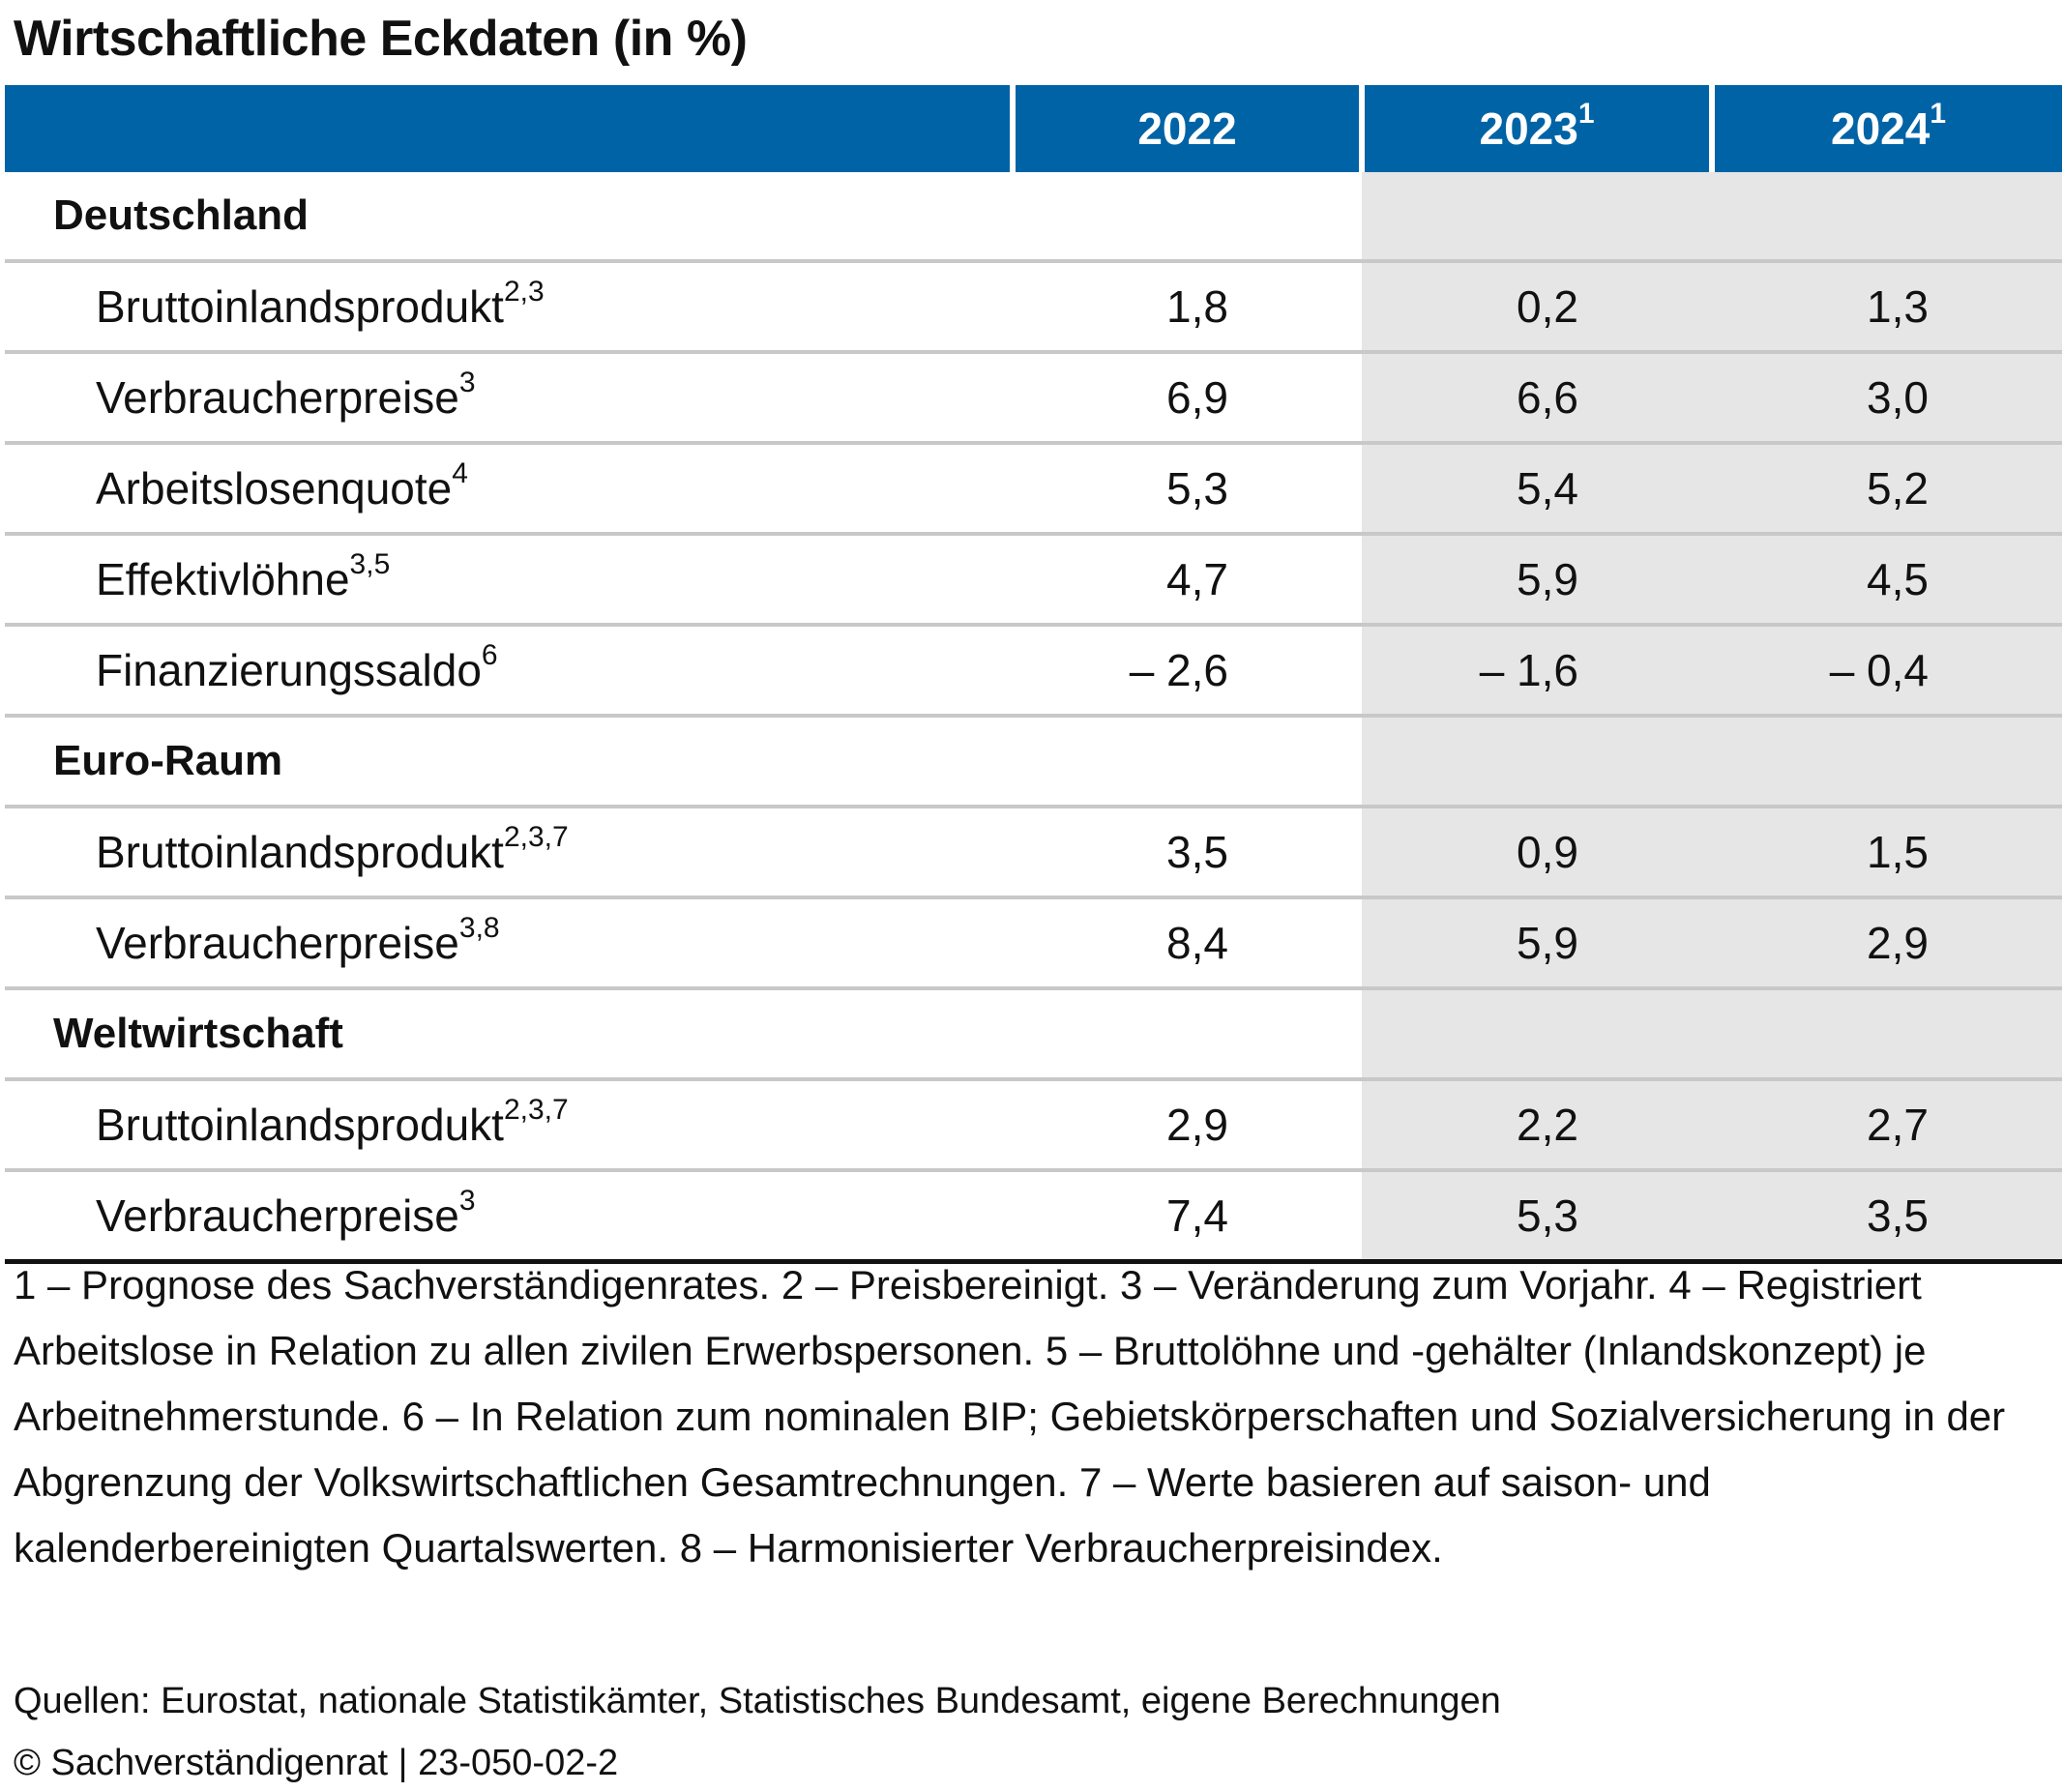 The width and height of the screenshot is (2063, 1792). I want to click on value-cell: 4,5, so click(1887, 580).